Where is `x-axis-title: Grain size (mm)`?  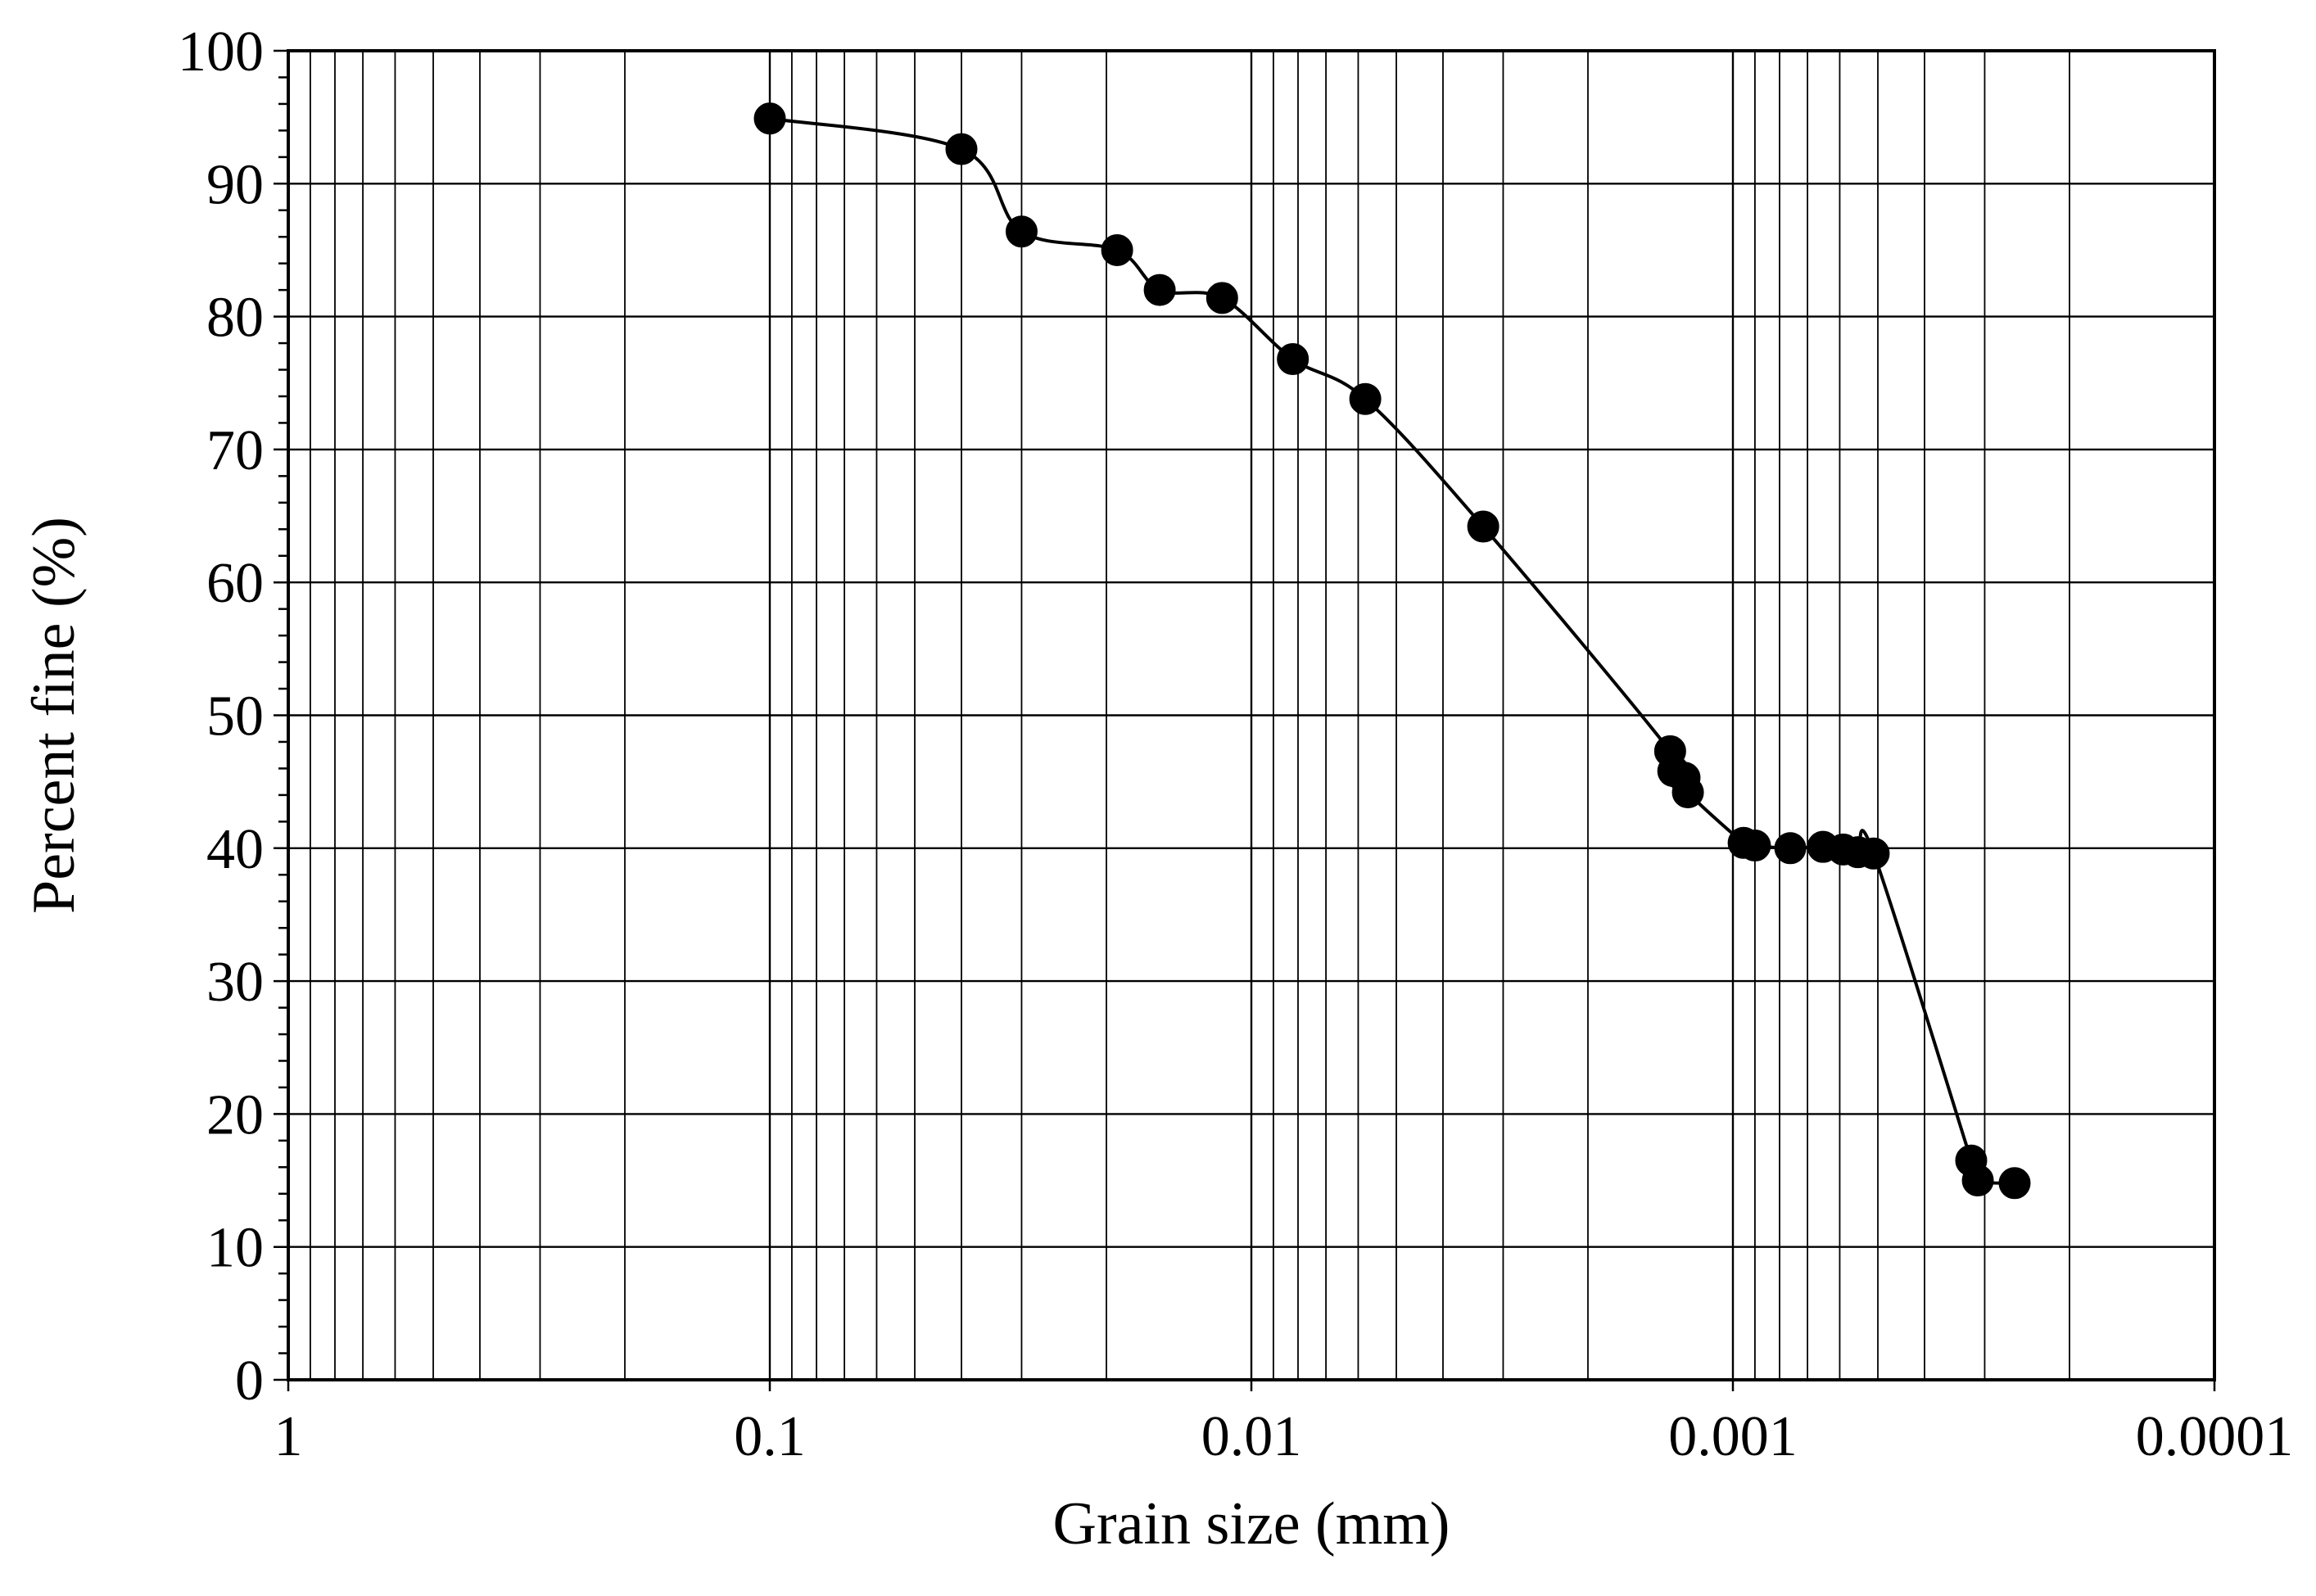 x-axis-title: Grain size (mm) is located at coordinates (1251, 1524).